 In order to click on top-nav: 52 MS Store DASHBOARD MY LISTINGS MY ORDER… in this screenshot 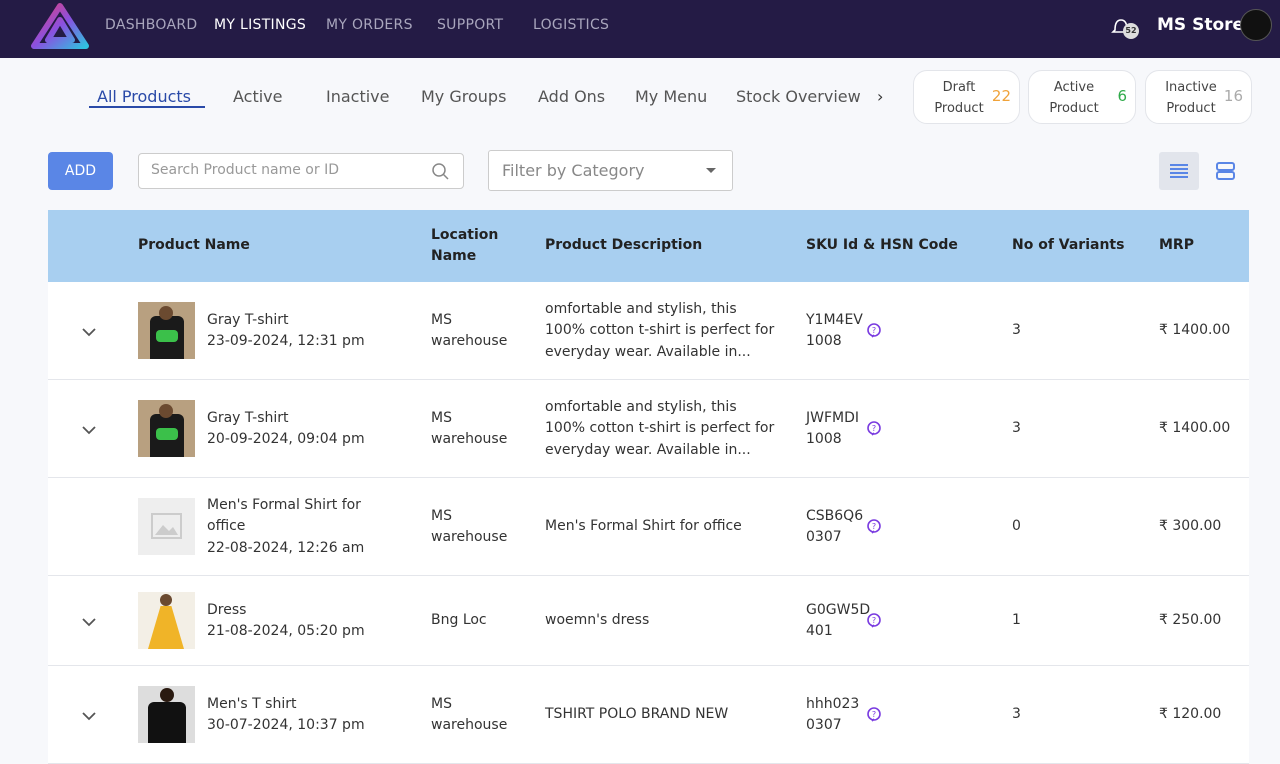, I will do `click(640, 29)`.